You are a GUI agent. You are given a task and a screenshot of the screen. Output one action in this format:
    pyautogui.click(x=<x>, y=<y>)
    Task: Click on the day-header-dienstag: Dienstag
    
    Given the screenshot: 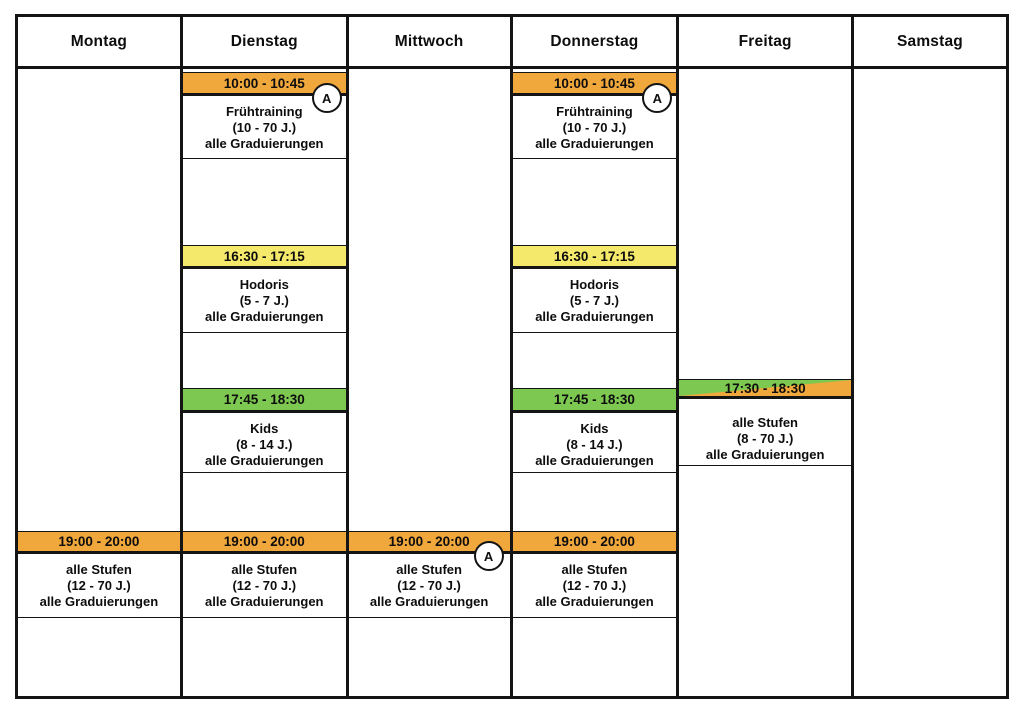 What is the action you would take?
    pyautogui.click(x=264, y=43)
    